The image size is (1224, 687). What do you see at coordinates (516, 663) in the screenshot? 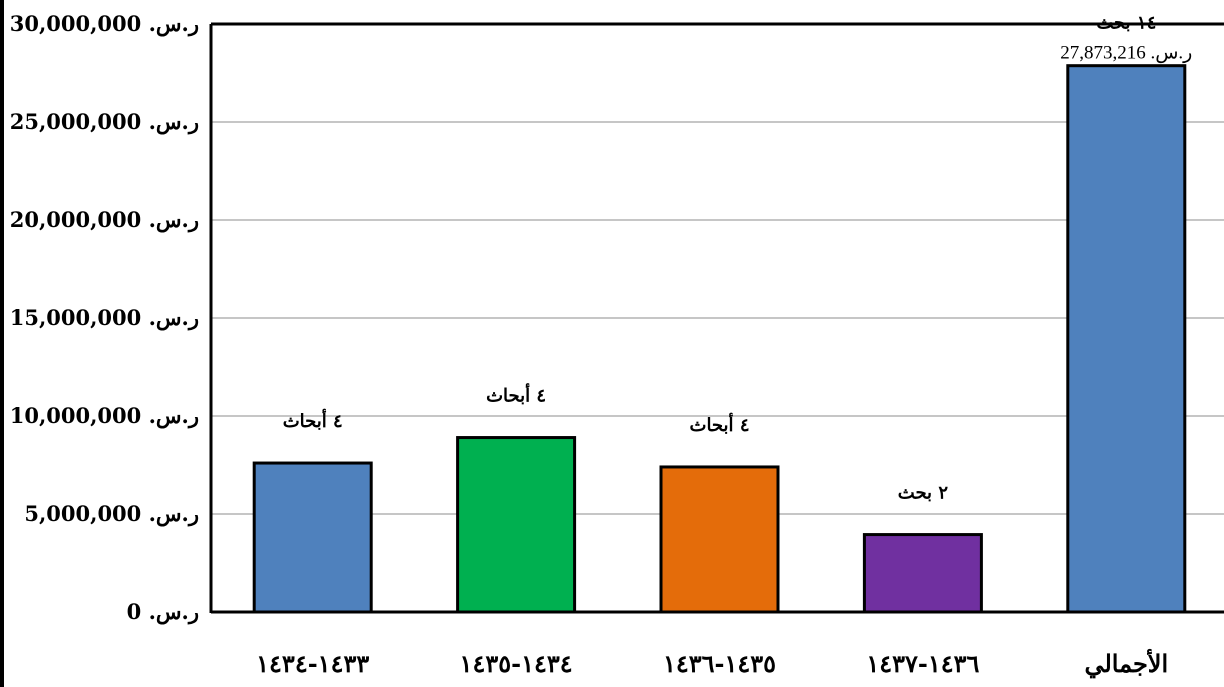
I see `x-tick-label: ١٤٣٤-١٤٣٥` at bounding box center [516, 663].